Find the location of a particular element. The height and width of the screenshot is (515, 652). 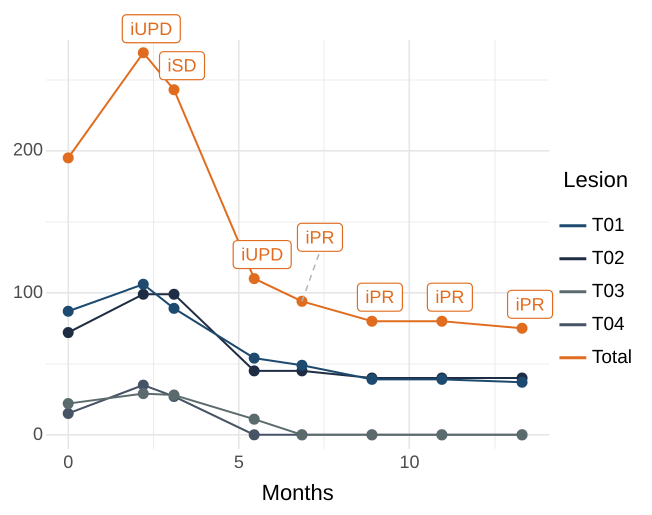

legend-label: T02 is located at coordinates (608, 258).